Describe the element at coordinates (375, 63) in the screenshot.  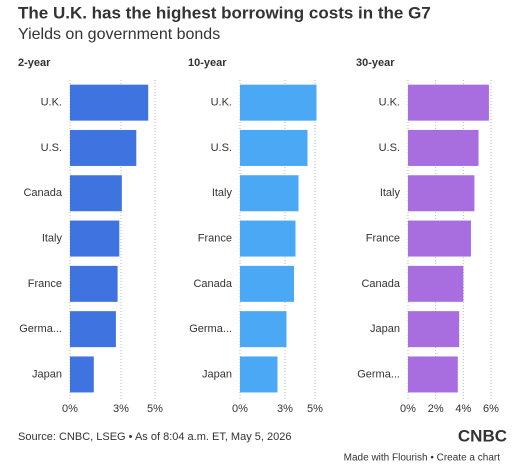
I see `panel-title: 30-year` at that location.